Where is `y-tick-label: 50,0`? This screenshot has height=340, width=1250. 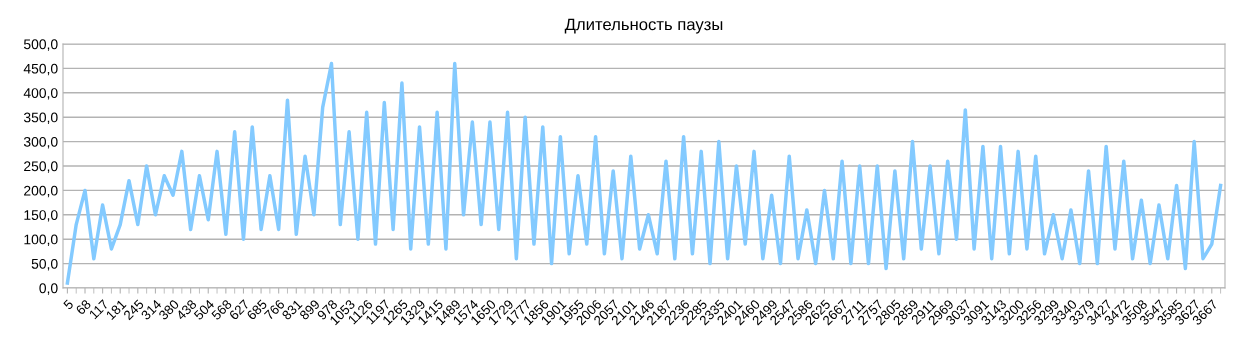
y-tick-label: 50,0 is located at coordinates (44, 264).